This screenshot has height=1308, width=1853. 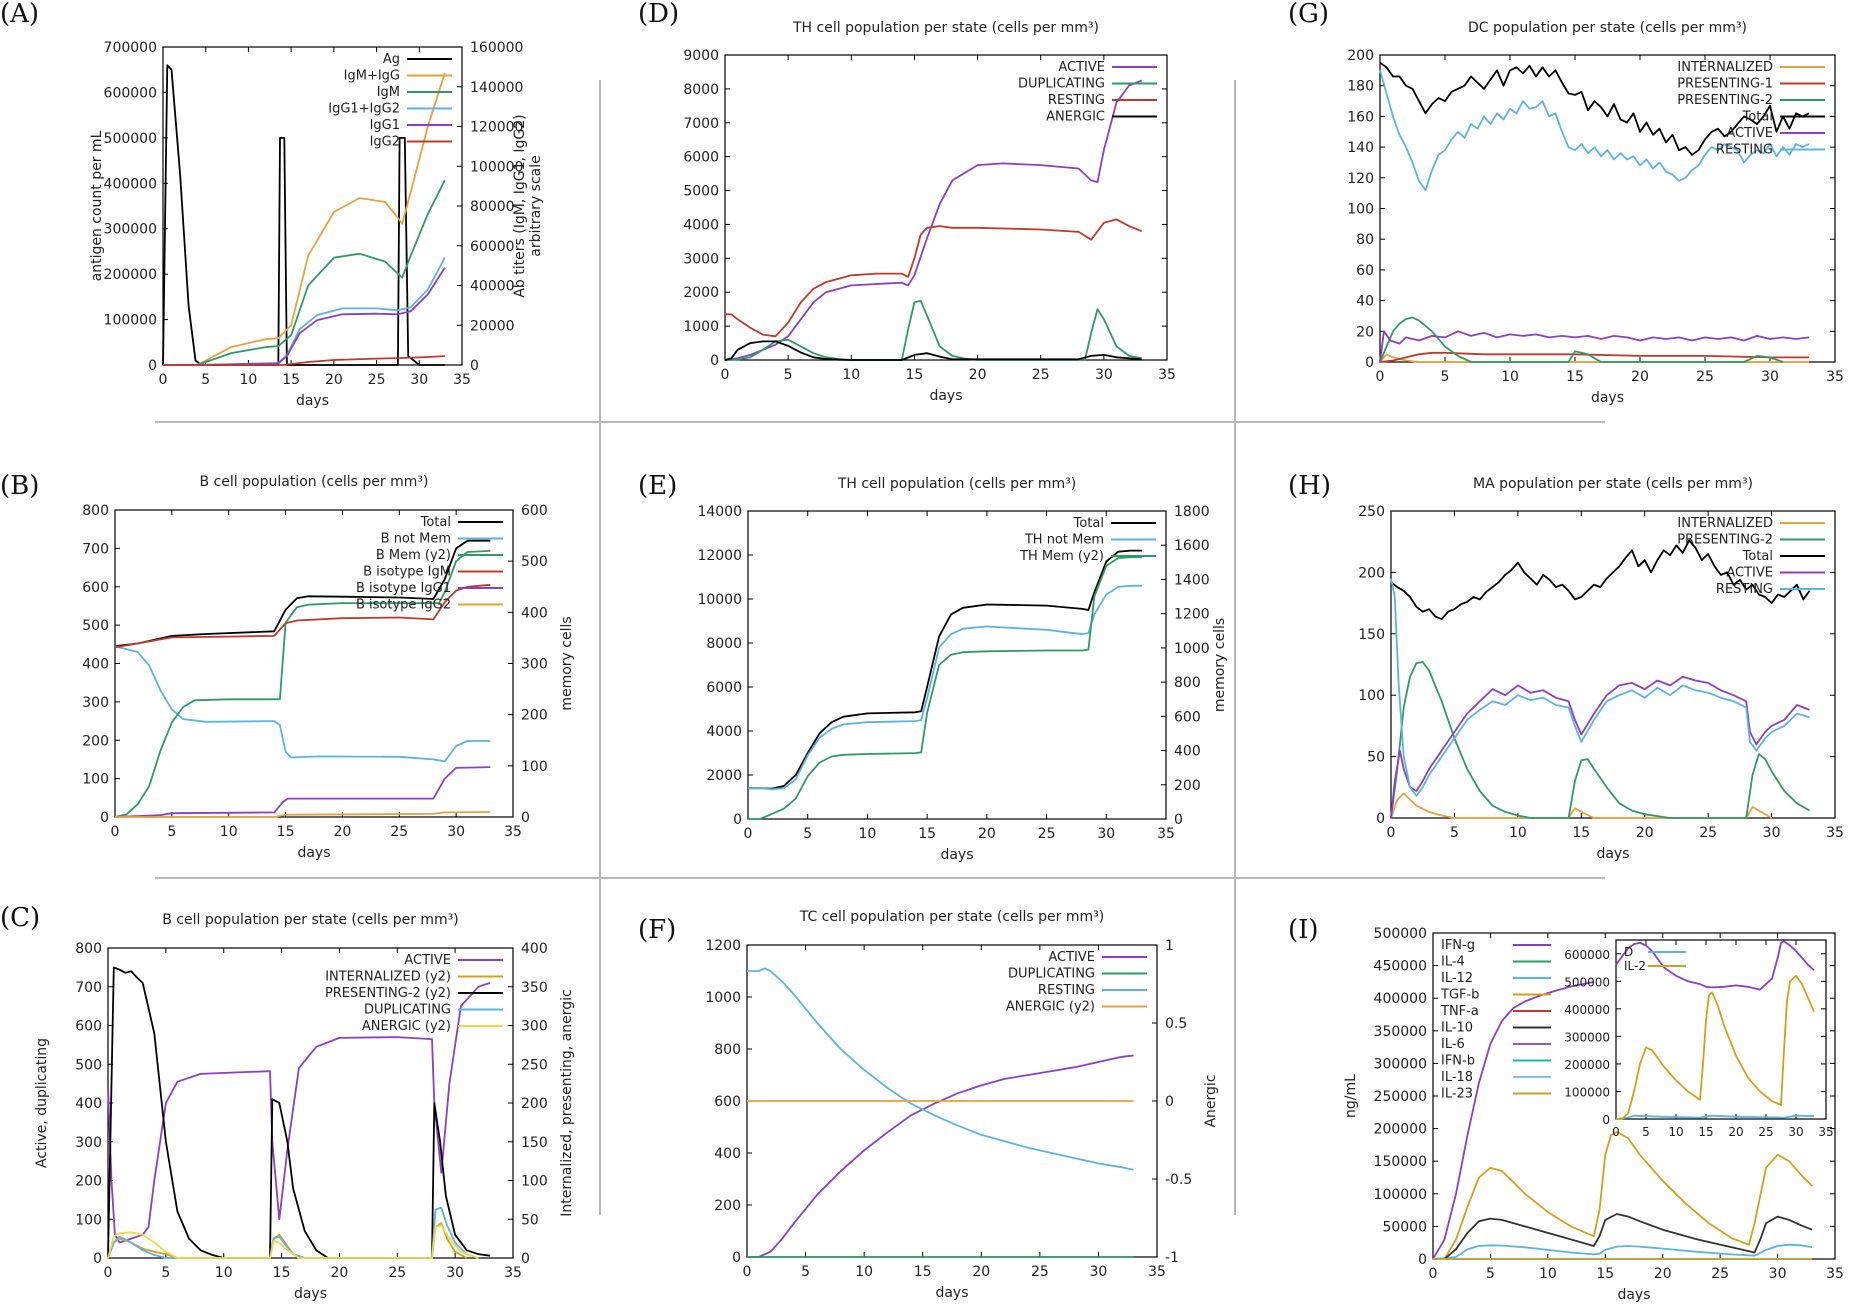 What do you see at coordinates (1575, 377) in the screenshot?
I see `panel-g-xtick-label: 15` at bounding box center [1575, 377].